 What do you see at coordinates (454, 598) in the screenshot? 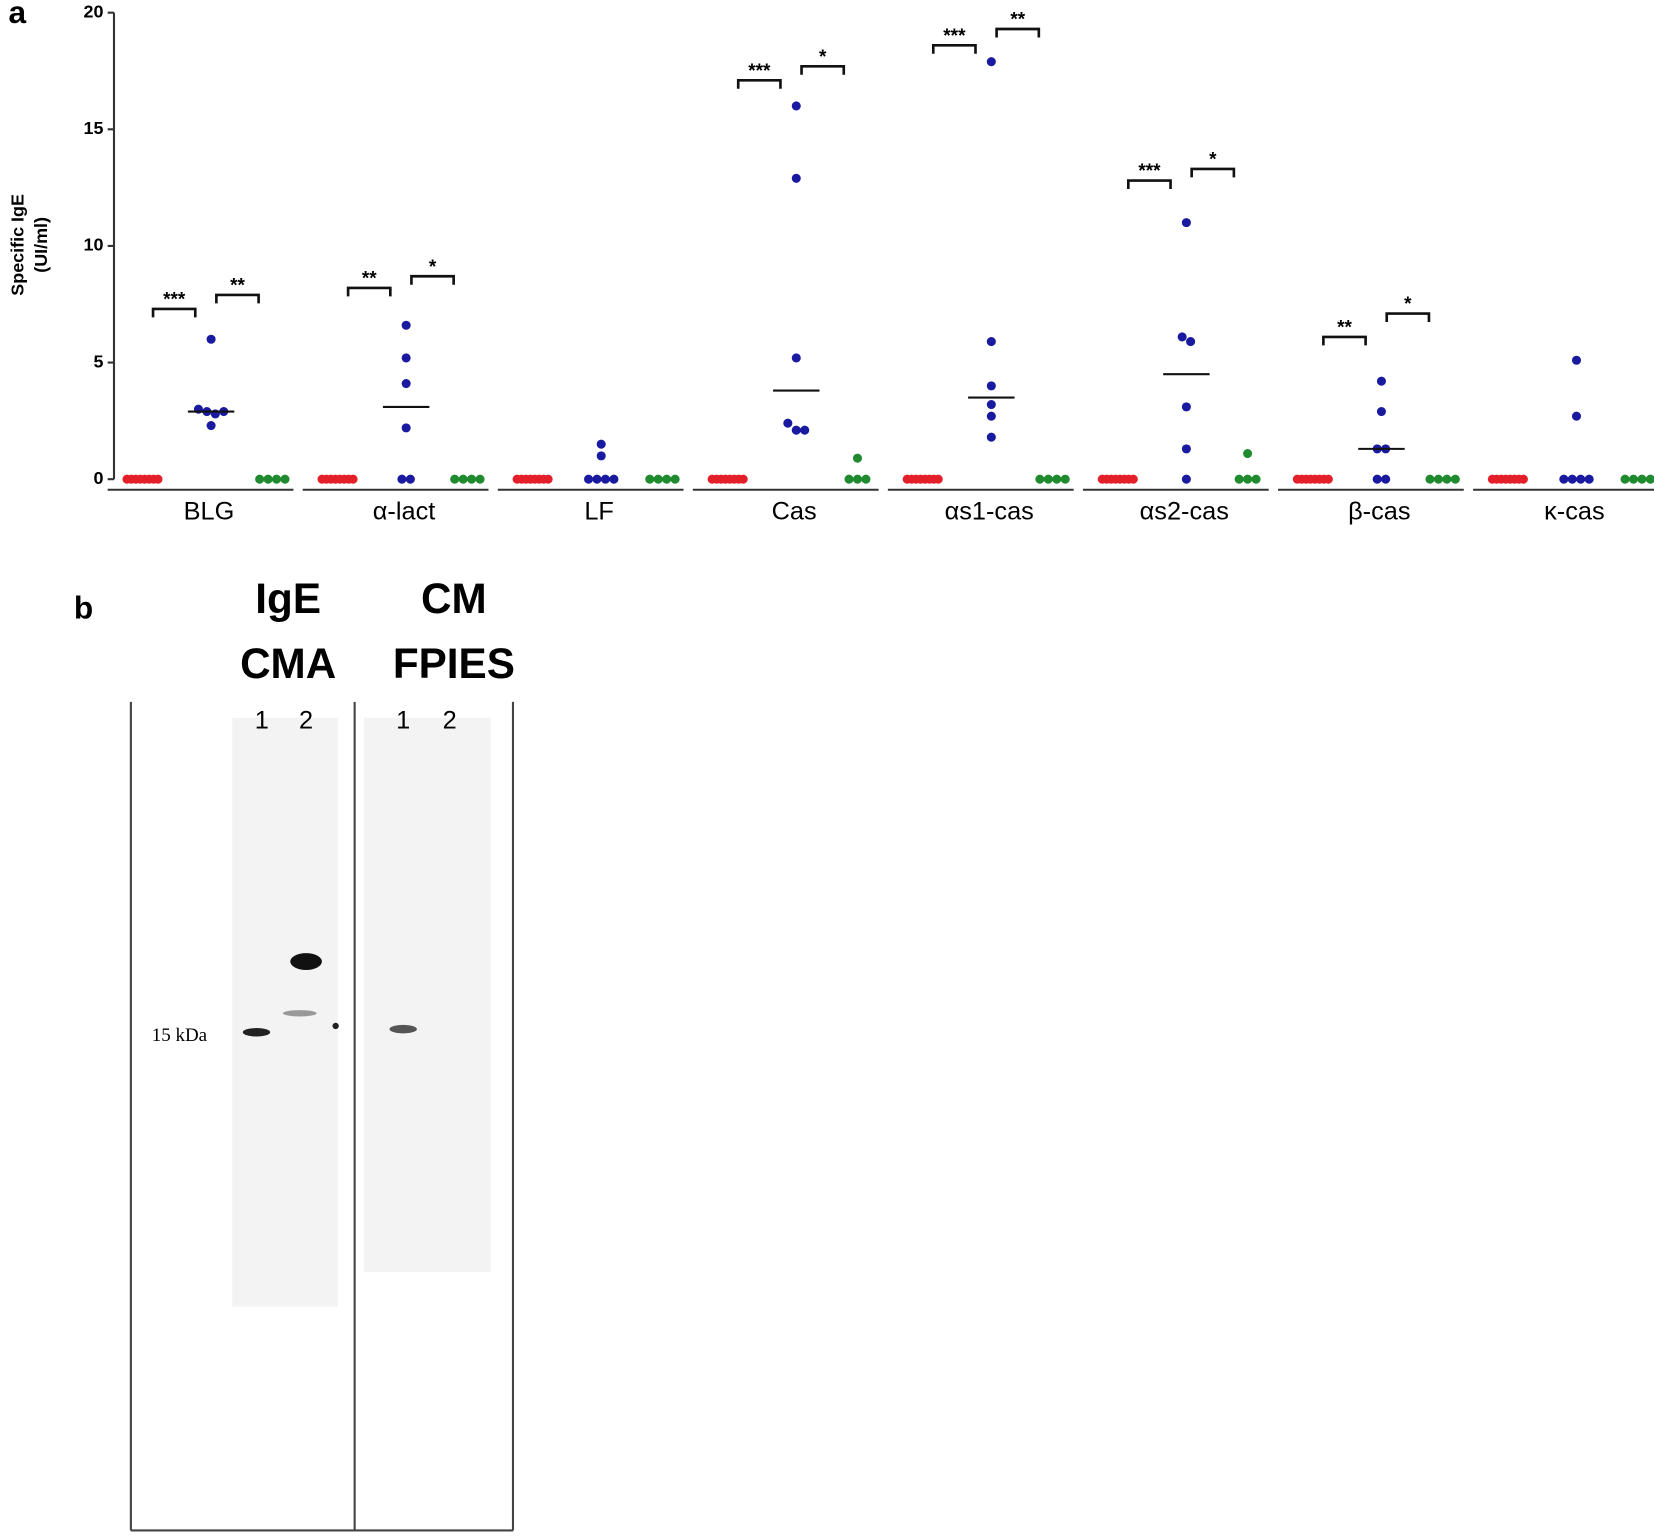
I see `group-label: CM` at bounding box center [454, 598].